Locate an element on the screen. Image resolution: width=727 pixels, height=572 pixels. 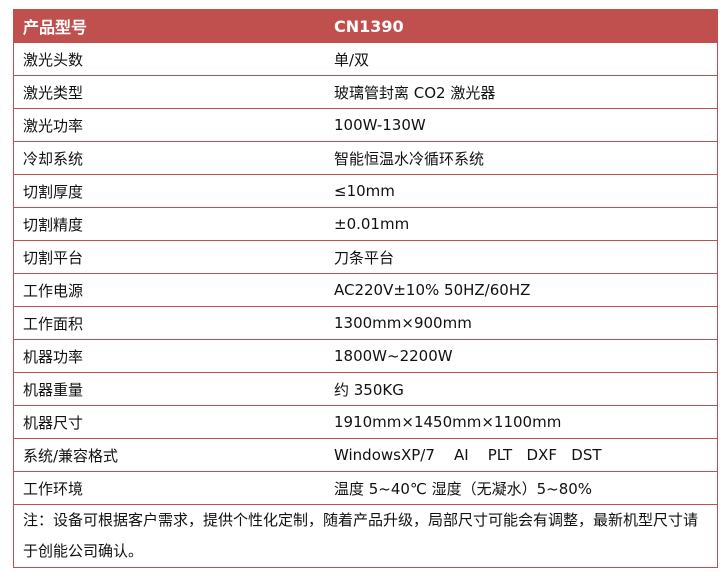
table-row: 切割厚度 ≤10mm is located at coordinates (365, 191).